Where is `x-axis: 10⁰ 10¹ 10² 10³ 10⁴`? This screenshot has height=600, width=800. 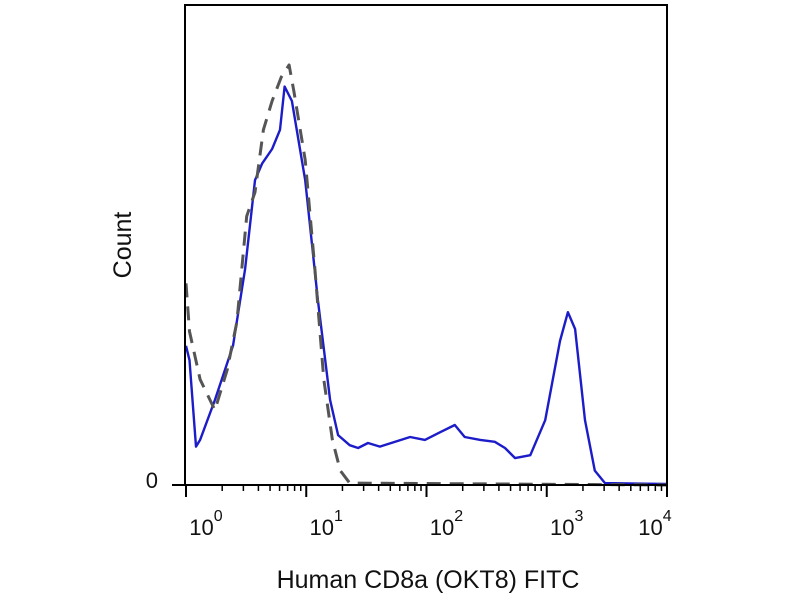 x-axis: 10⁰ 10¹ 10² 10³ 10⁴ is located at coordinates (428, 512).